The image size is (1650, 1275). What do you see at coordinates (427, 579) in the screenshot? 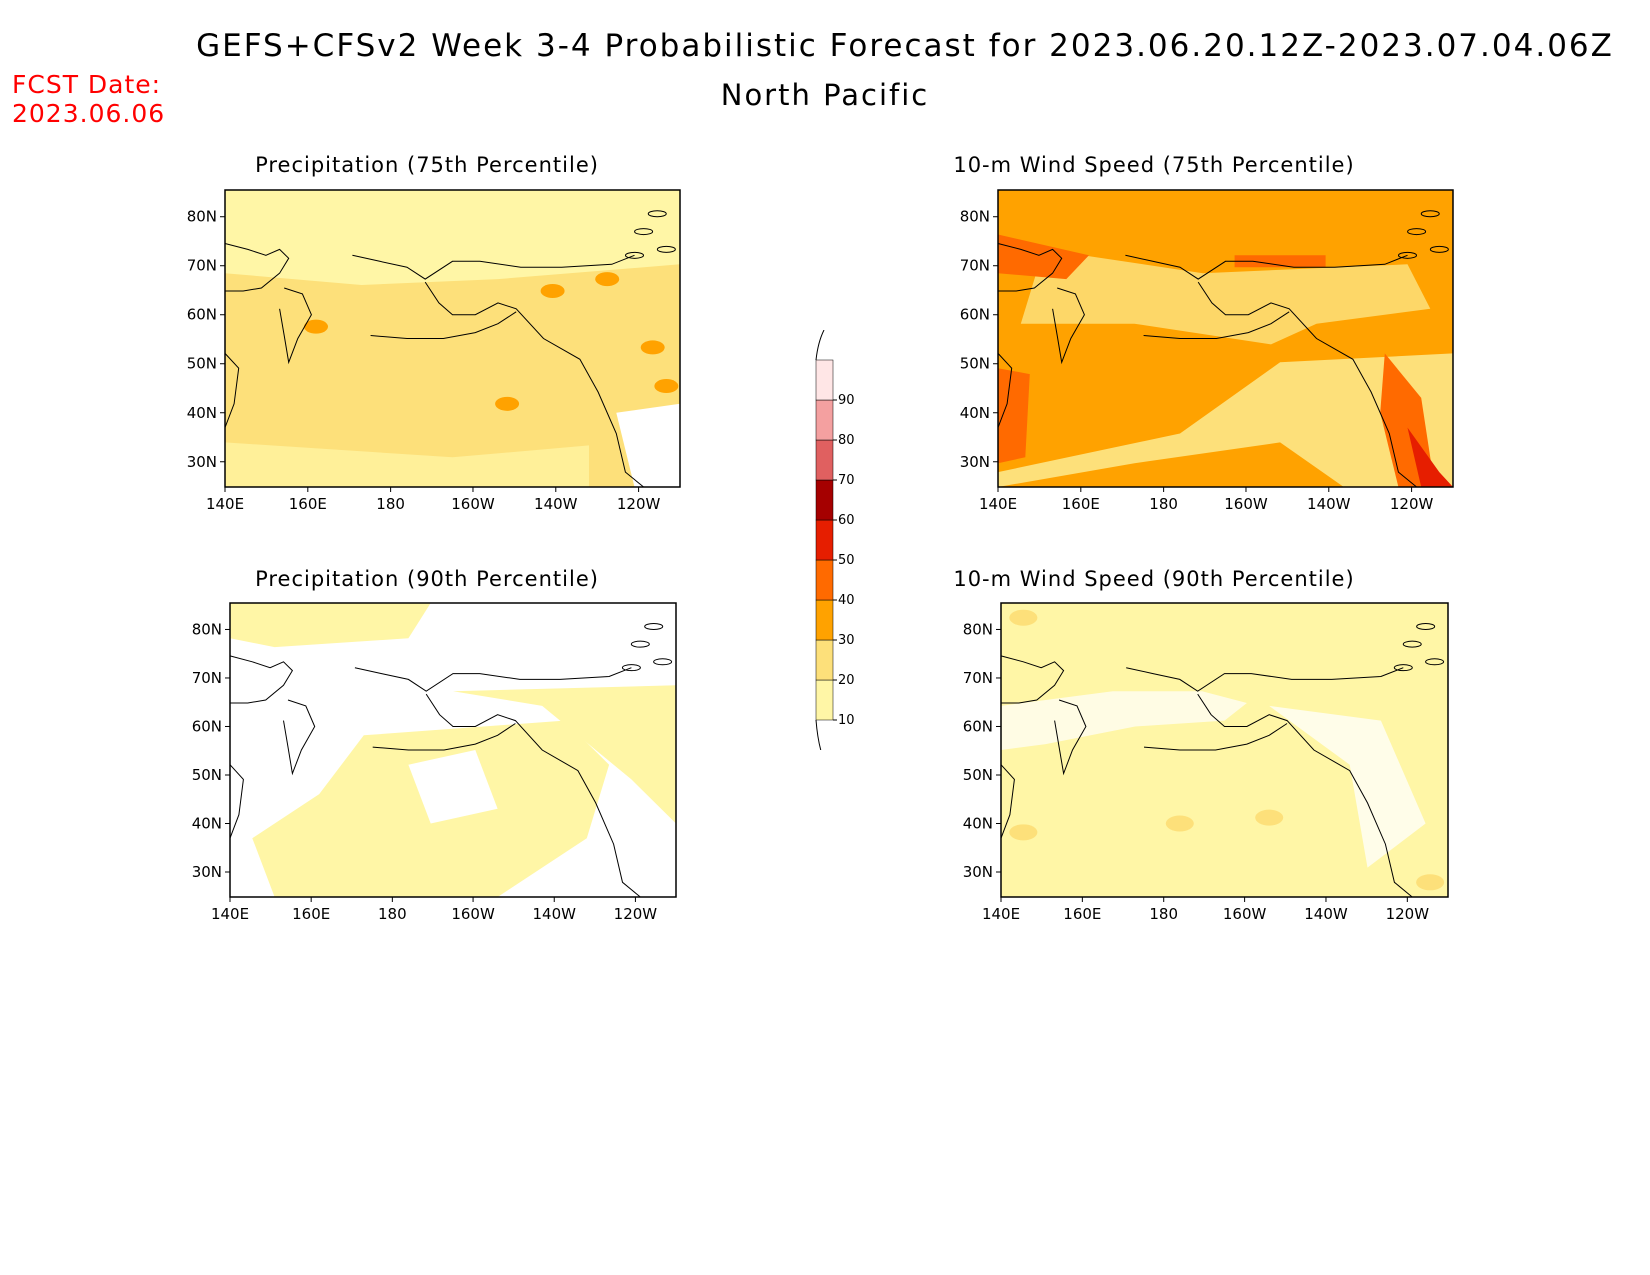
I see `panel-title-precip90: Precipitation (90th Percentile)` at bounding box center [427, 579].